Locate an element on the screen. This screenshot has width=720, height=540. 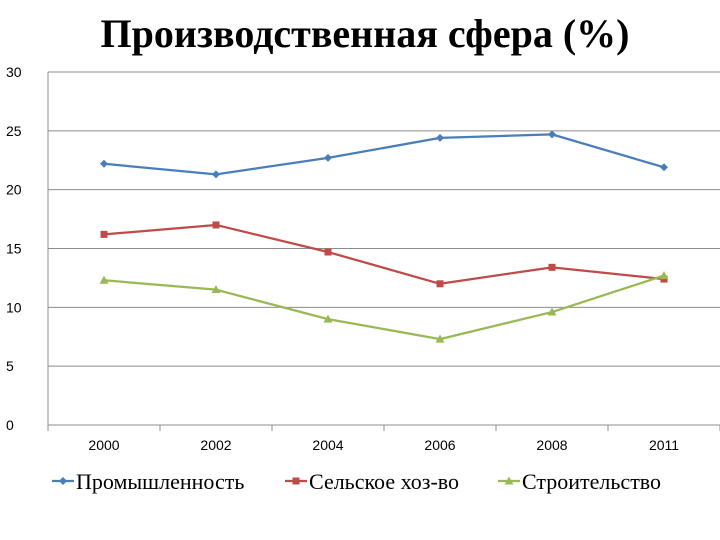
x-tick-label: 2004 is located at coordinates (327, 445).